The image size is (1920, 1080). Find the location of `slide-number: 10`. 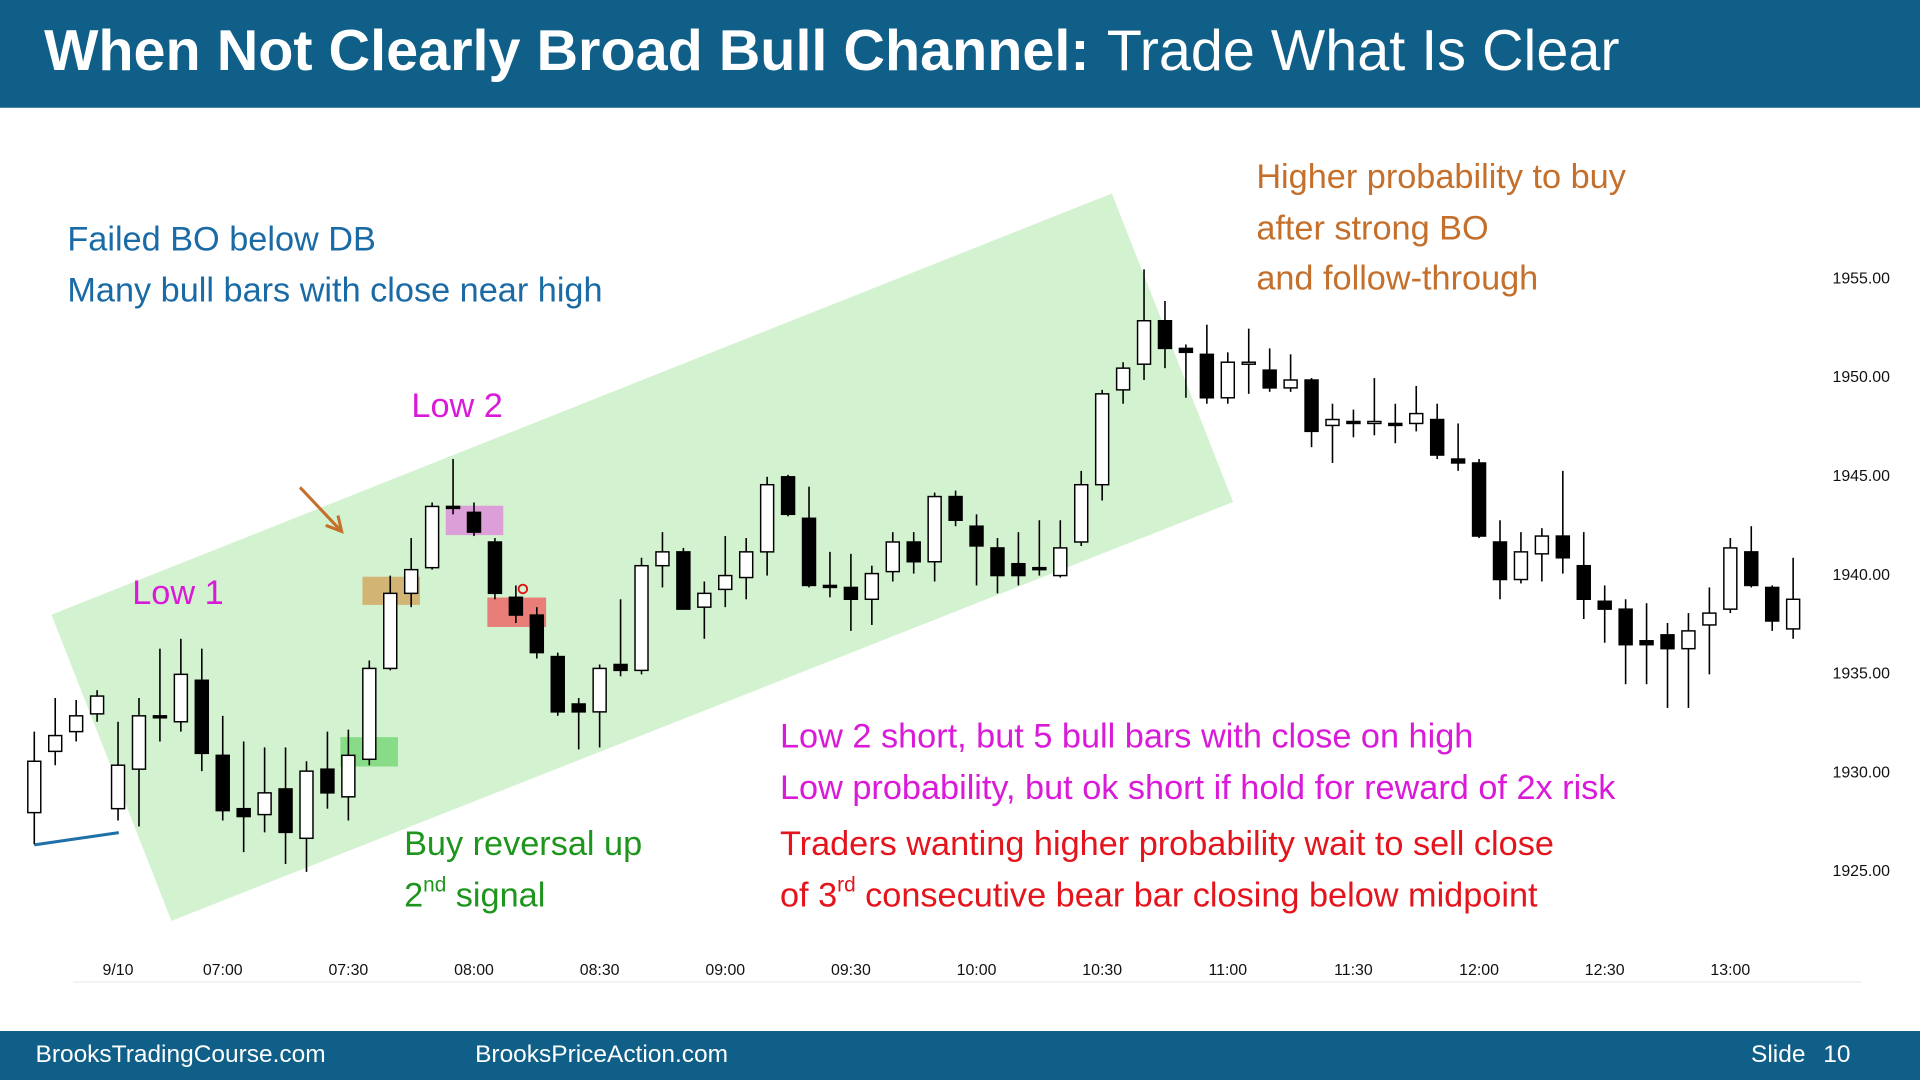

slide-number: 10 is located at coordinates (1836, 1054).